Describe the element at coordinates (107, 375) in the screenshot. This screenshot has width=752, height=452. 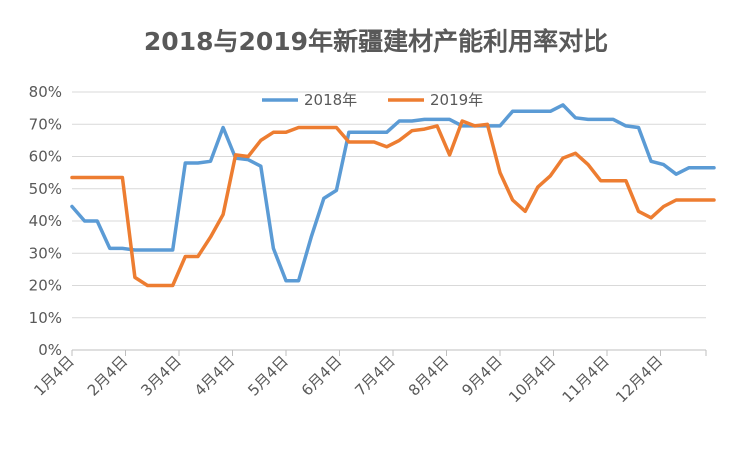
I see `x-tick-label: 2月4日` at that location.